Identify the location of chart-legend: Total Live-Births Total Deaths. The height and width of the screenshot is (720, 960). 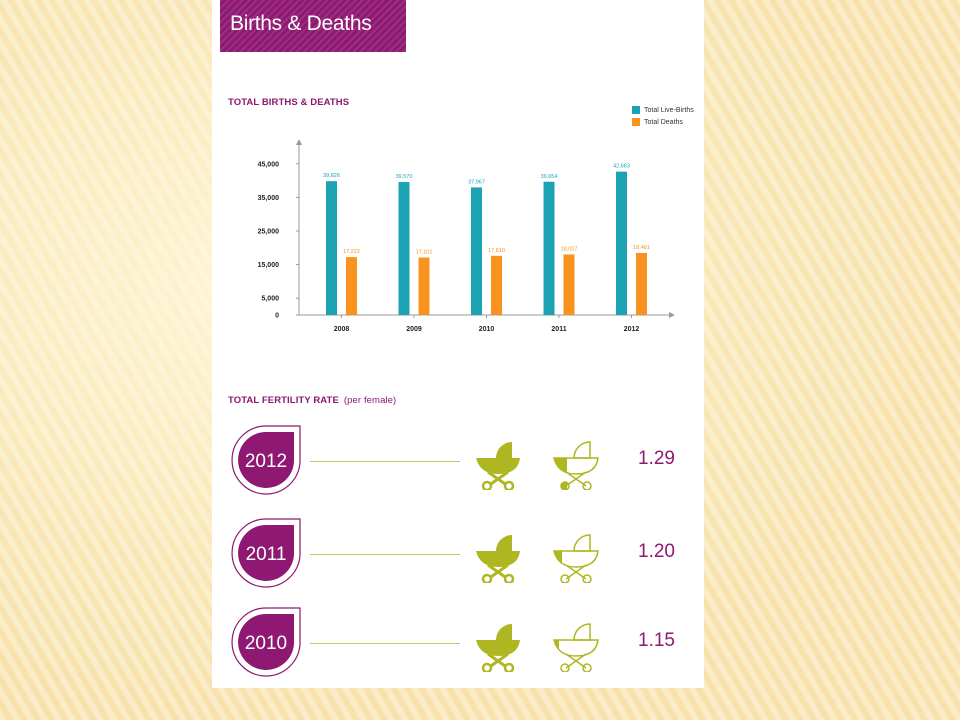
(663, 116).